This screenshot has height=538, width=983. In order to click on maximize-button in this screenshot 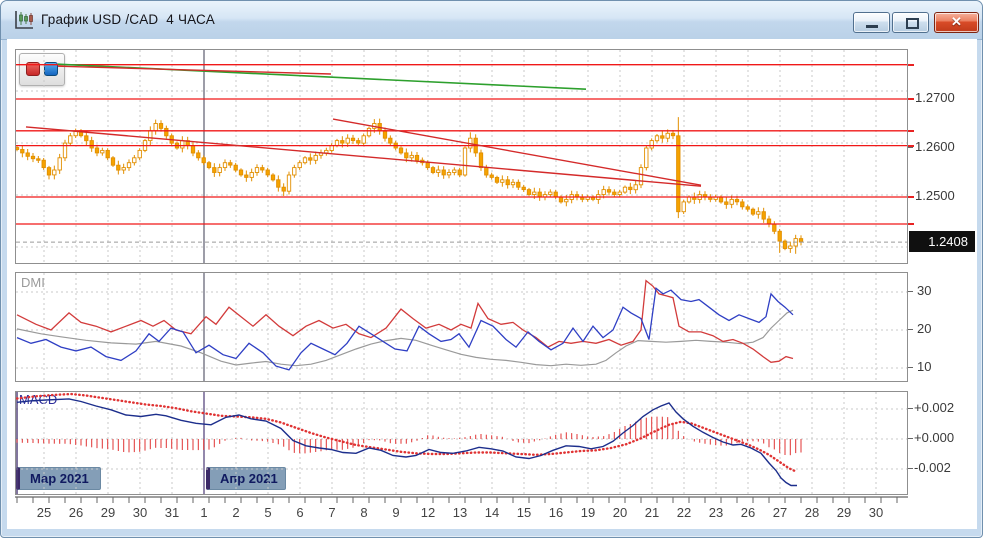, I will do `click(910, 22)`.